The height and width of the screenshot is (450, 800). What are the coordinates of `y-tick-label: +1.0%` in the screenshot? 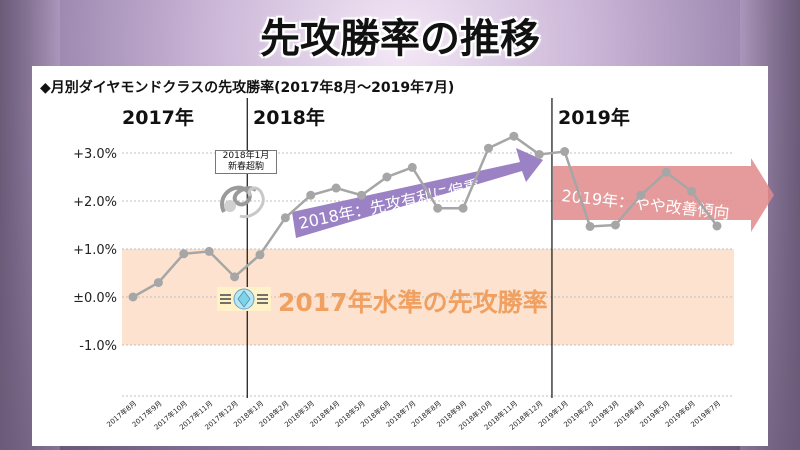 It's located at (95, 250).